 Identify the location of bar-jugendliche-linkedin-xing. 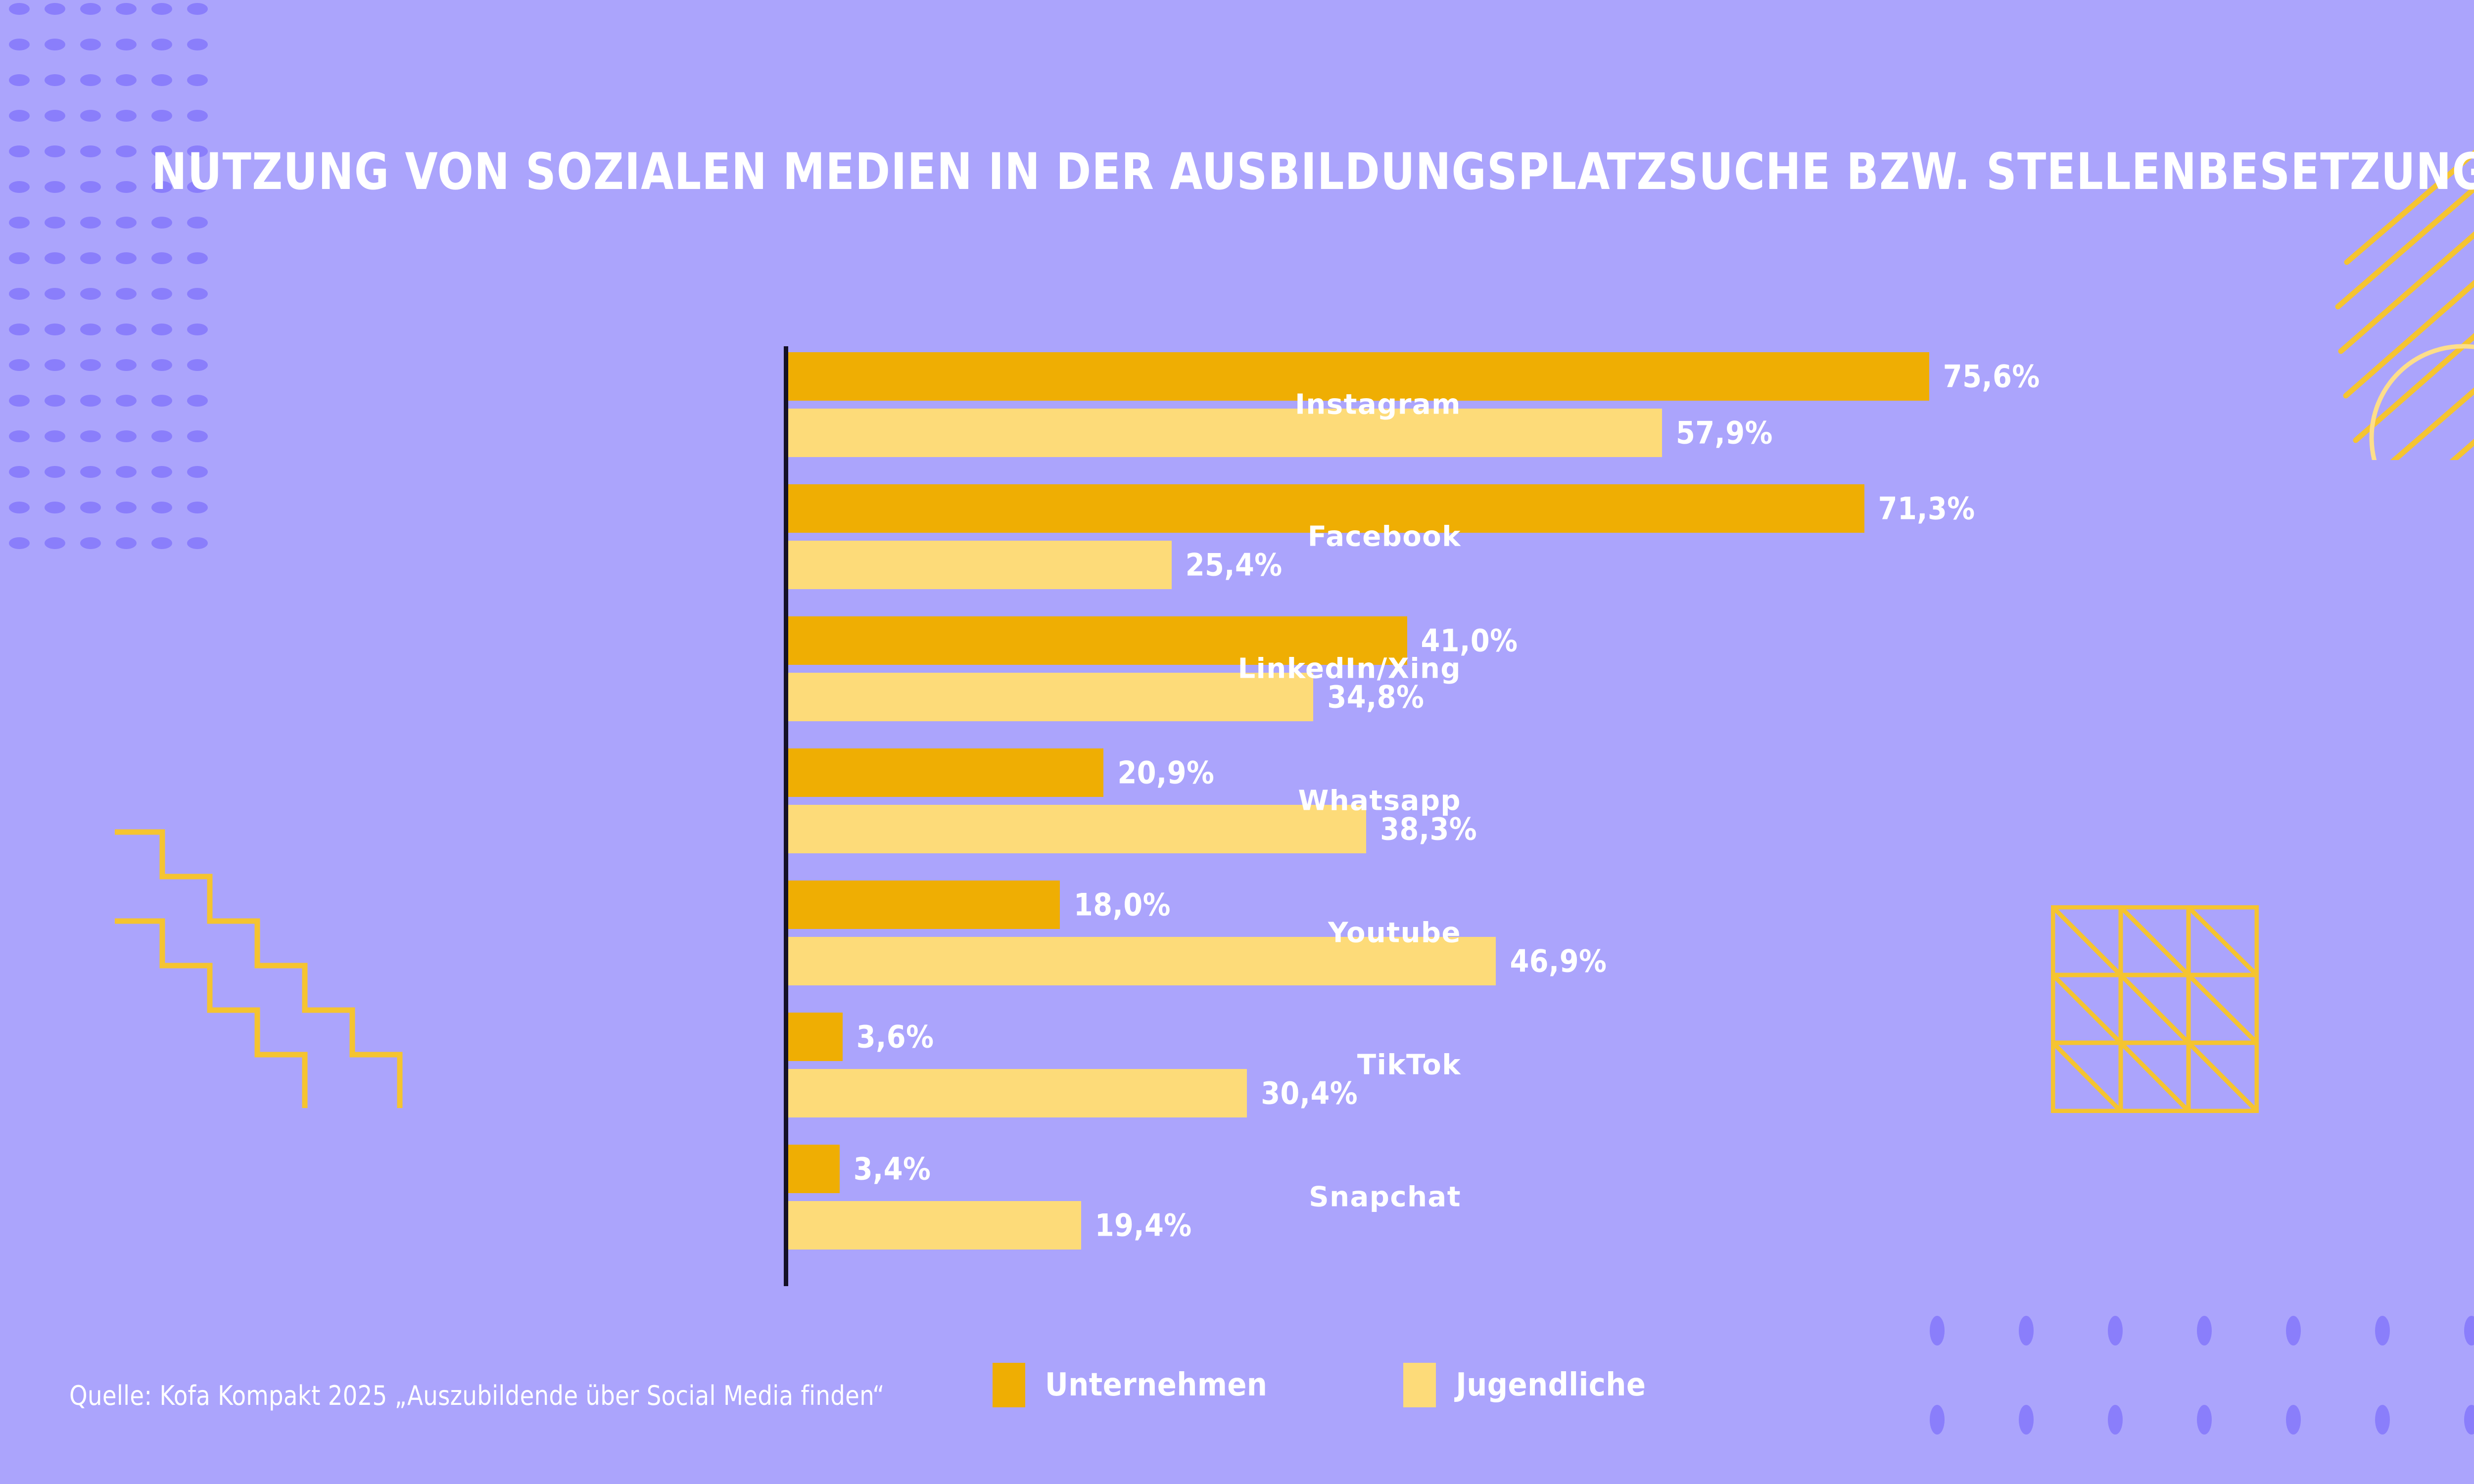
(1051, 697).